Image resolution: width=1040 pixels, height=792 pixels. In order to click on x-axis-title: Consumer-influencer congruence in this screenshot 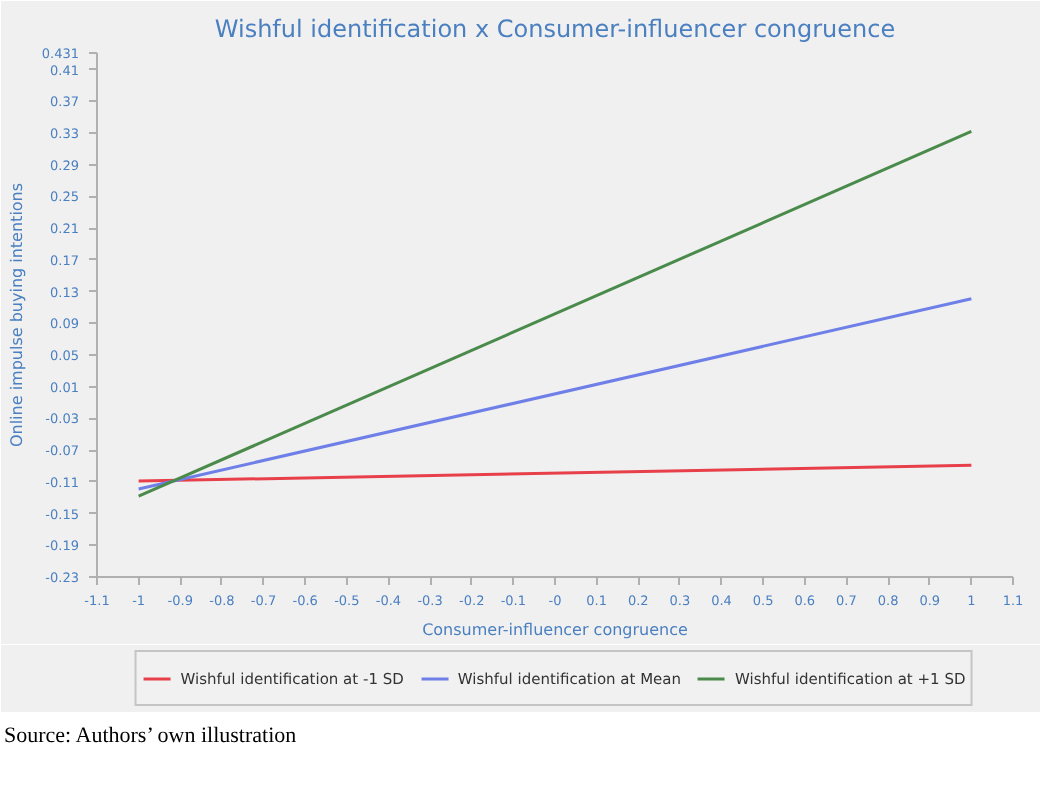, I will do `click(555, 630)`.